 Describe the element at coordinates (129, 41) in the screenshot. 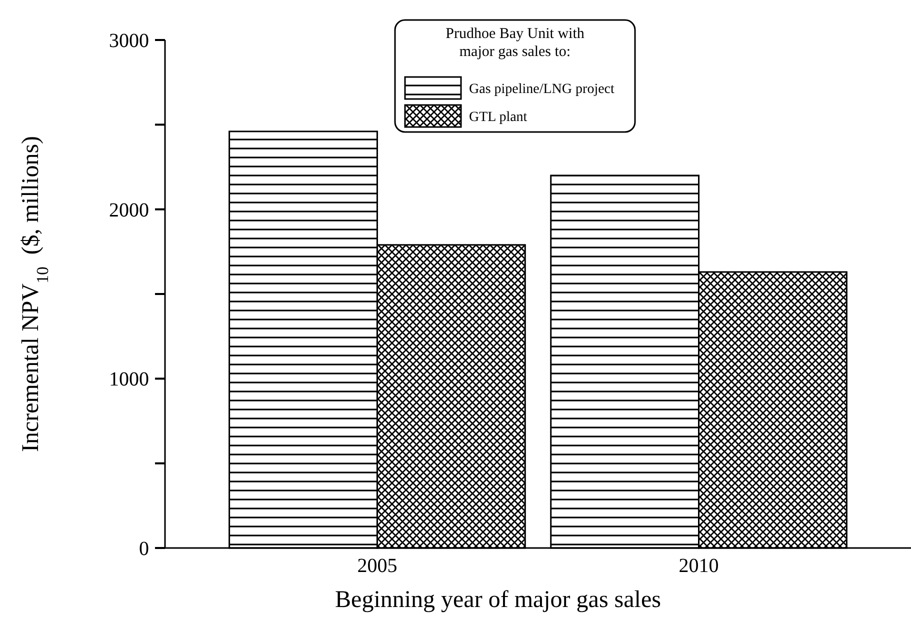

I see `y-tick-label: 3000` at that location.